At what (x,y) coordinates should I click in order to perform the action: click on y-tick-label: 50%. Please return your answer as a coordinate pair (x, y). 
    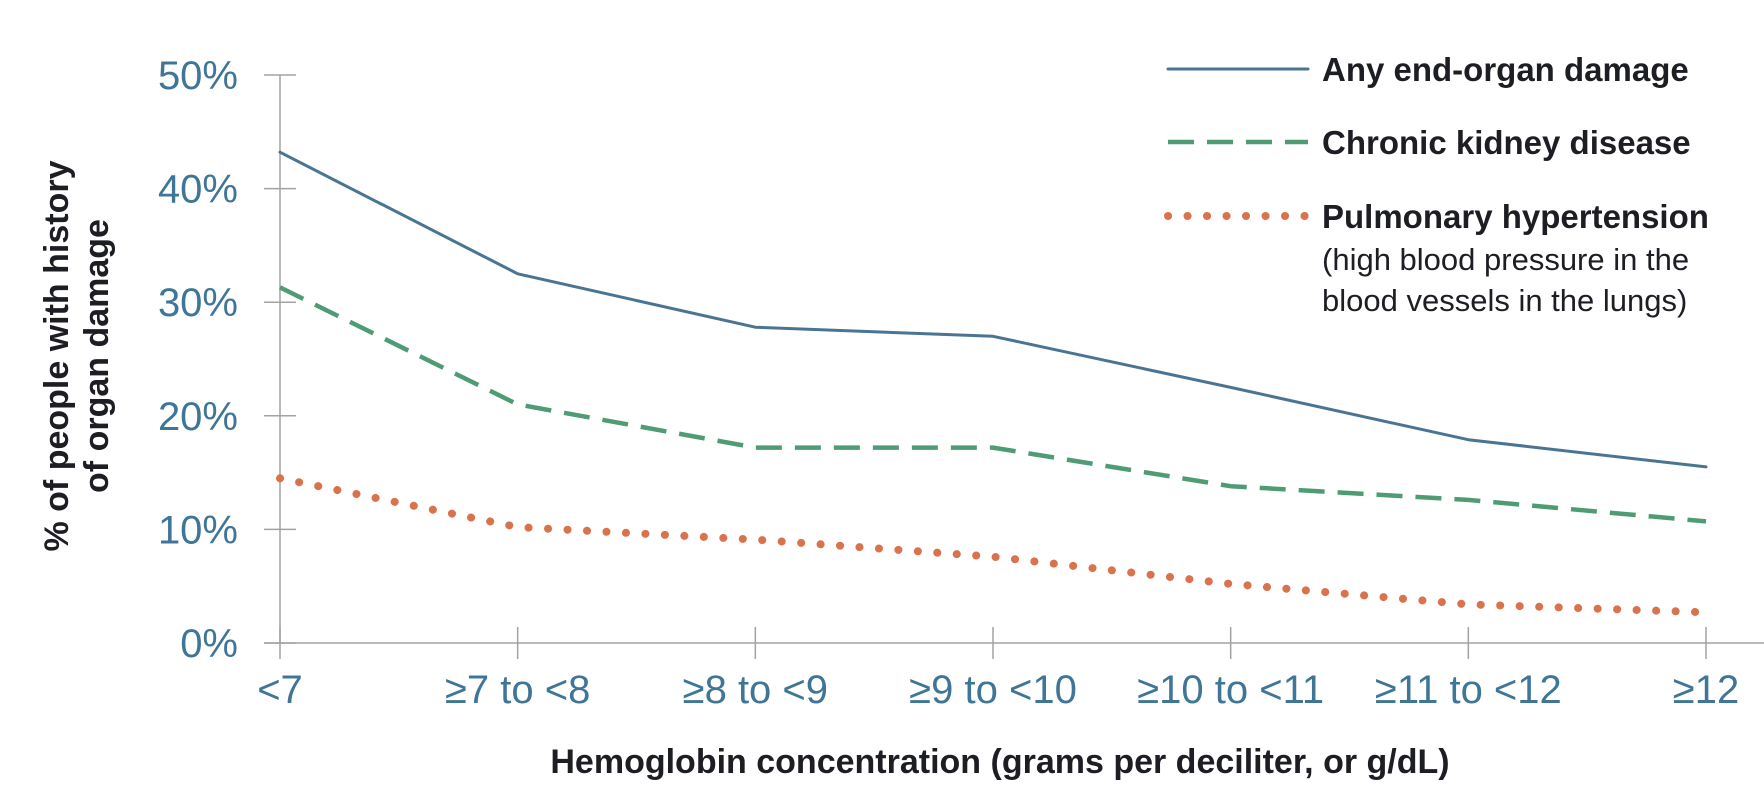
    Looking at the image, I should click on (198, 76).